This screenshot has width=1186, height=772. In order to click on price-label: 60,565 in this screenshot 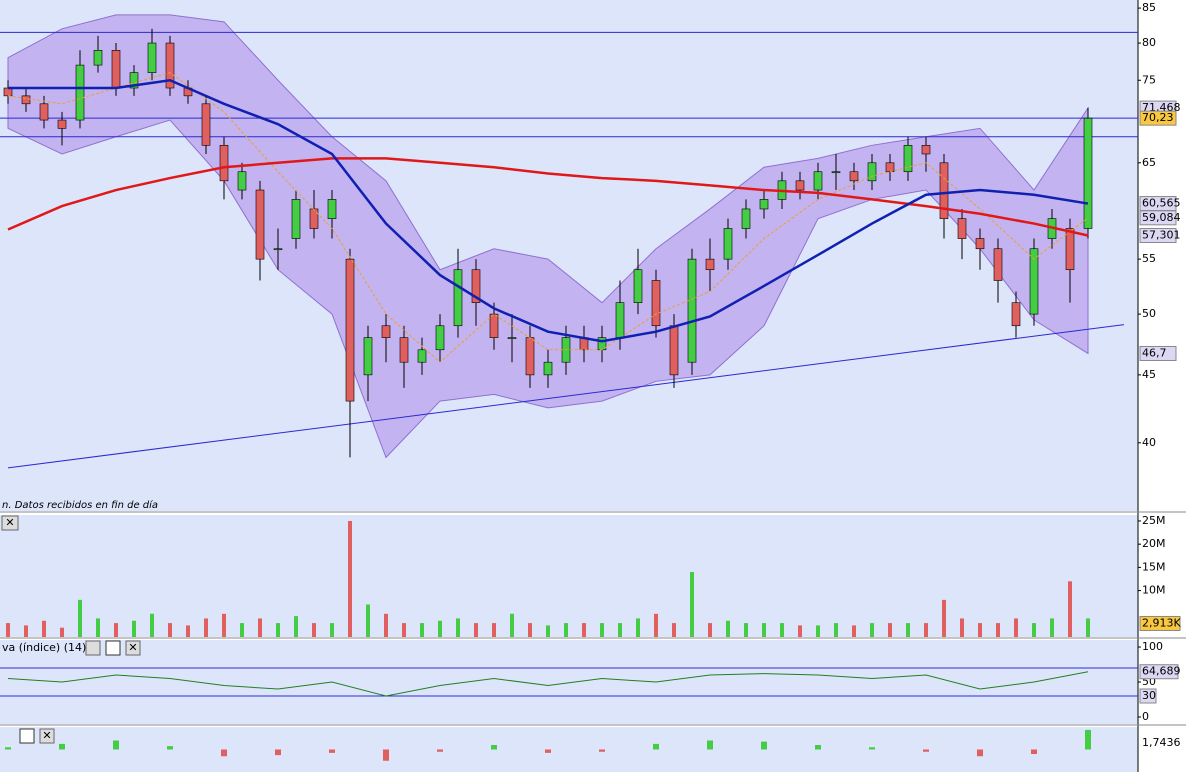, I will do `click(1161, 203)`.